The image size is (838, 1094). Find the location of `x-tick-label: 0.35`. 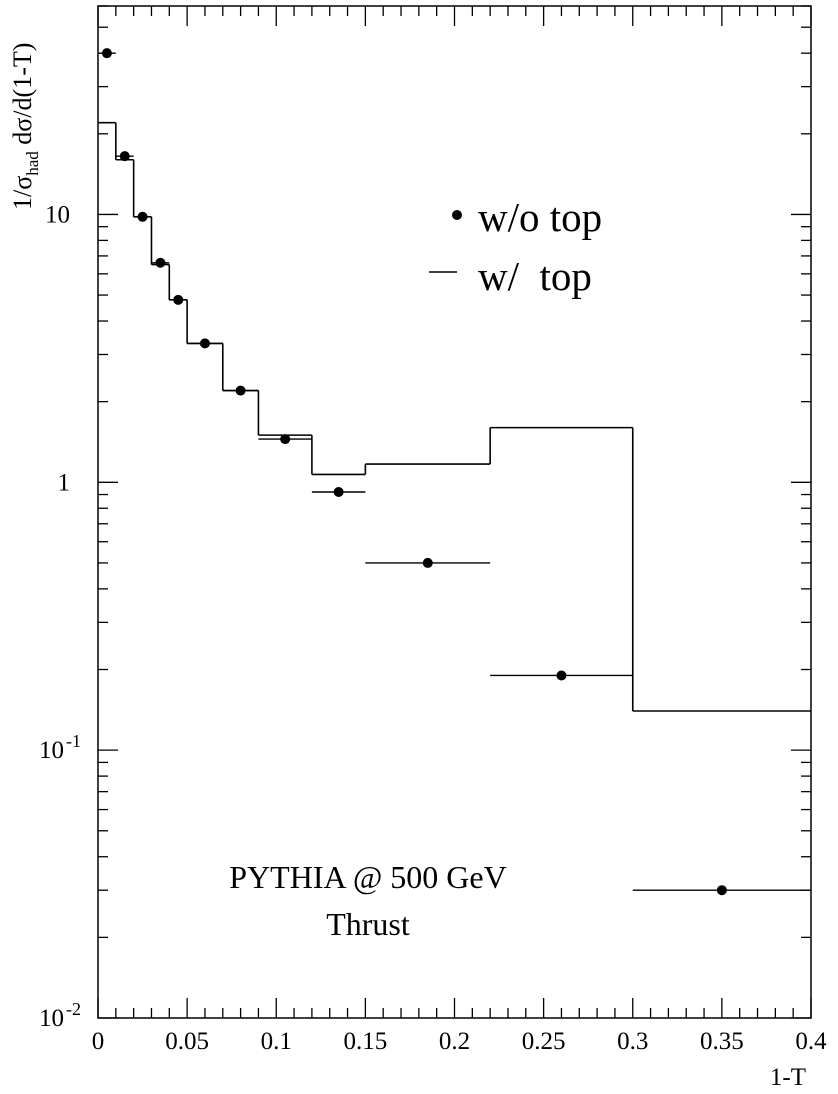

x-tick-label: 0.35 is located at coordinates (722, 1041).